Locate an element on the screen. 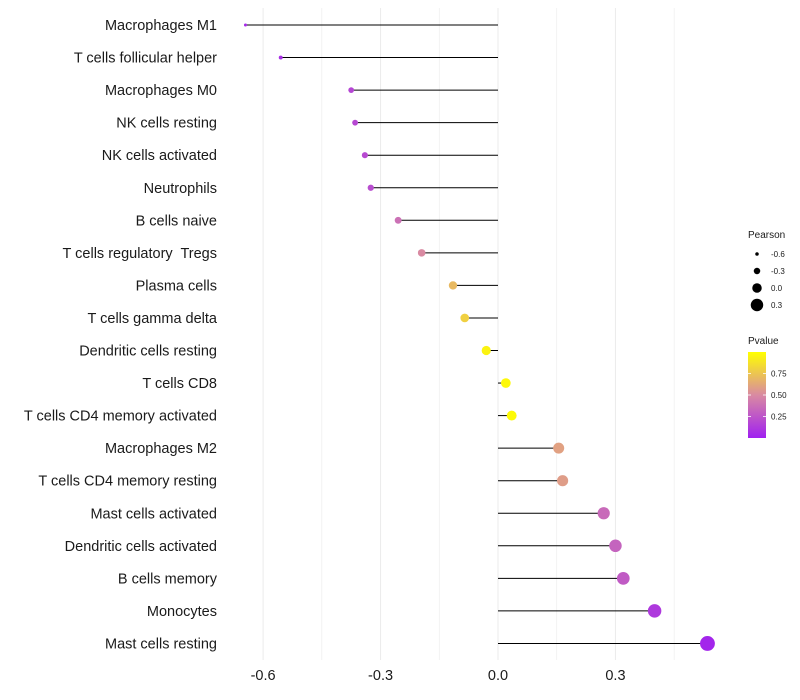 The height and width of the screenshot is (700, 800). category-label: Mast cells activated is located at coordinates (153, 514).